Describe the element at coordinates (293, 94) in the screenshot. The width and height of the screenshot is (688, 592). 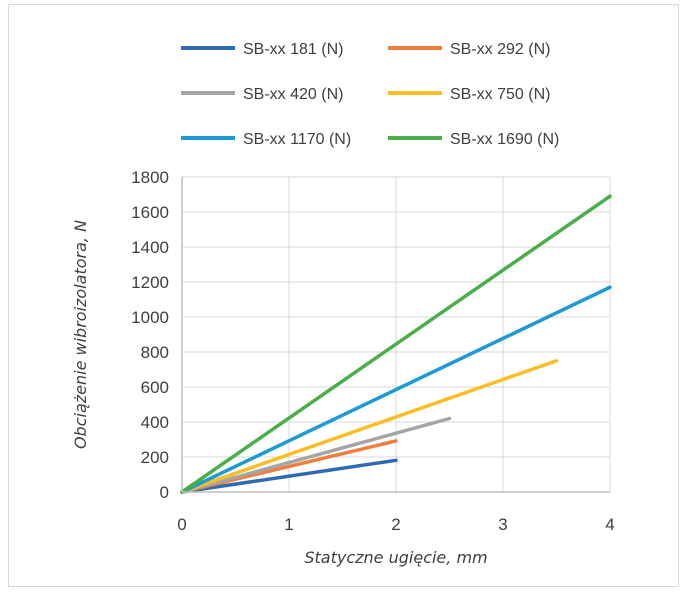
I see `legend-label: SB-xx 420 (N)` at that location.